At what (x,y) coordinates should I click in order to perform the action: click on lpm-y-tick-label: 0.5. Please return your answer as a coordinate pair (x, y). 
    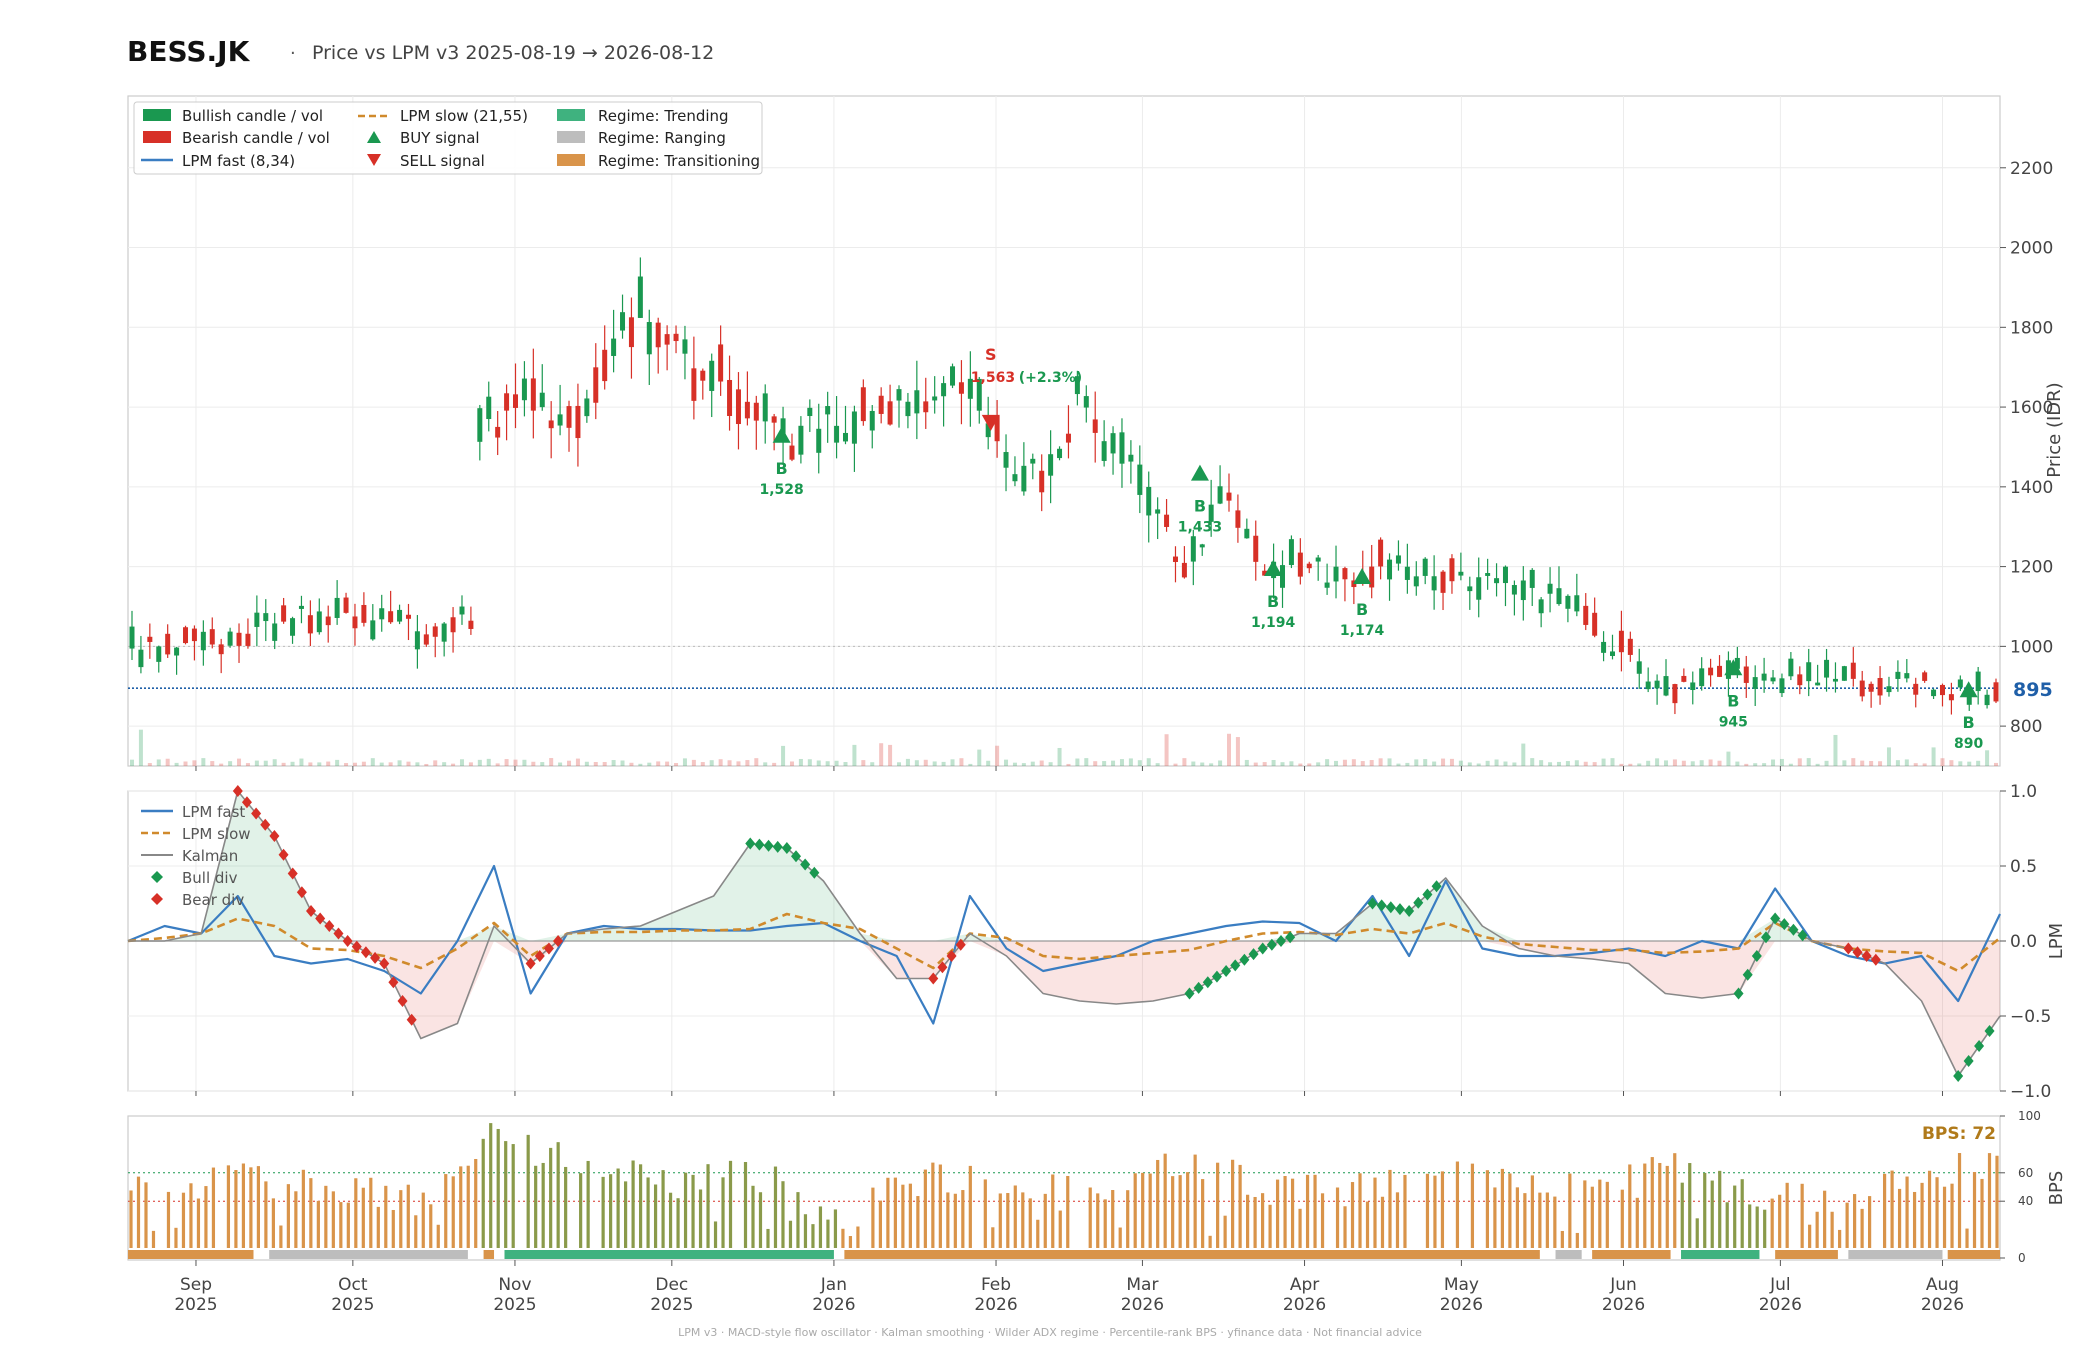
    Looking at the image, I should click on (2023, 867).